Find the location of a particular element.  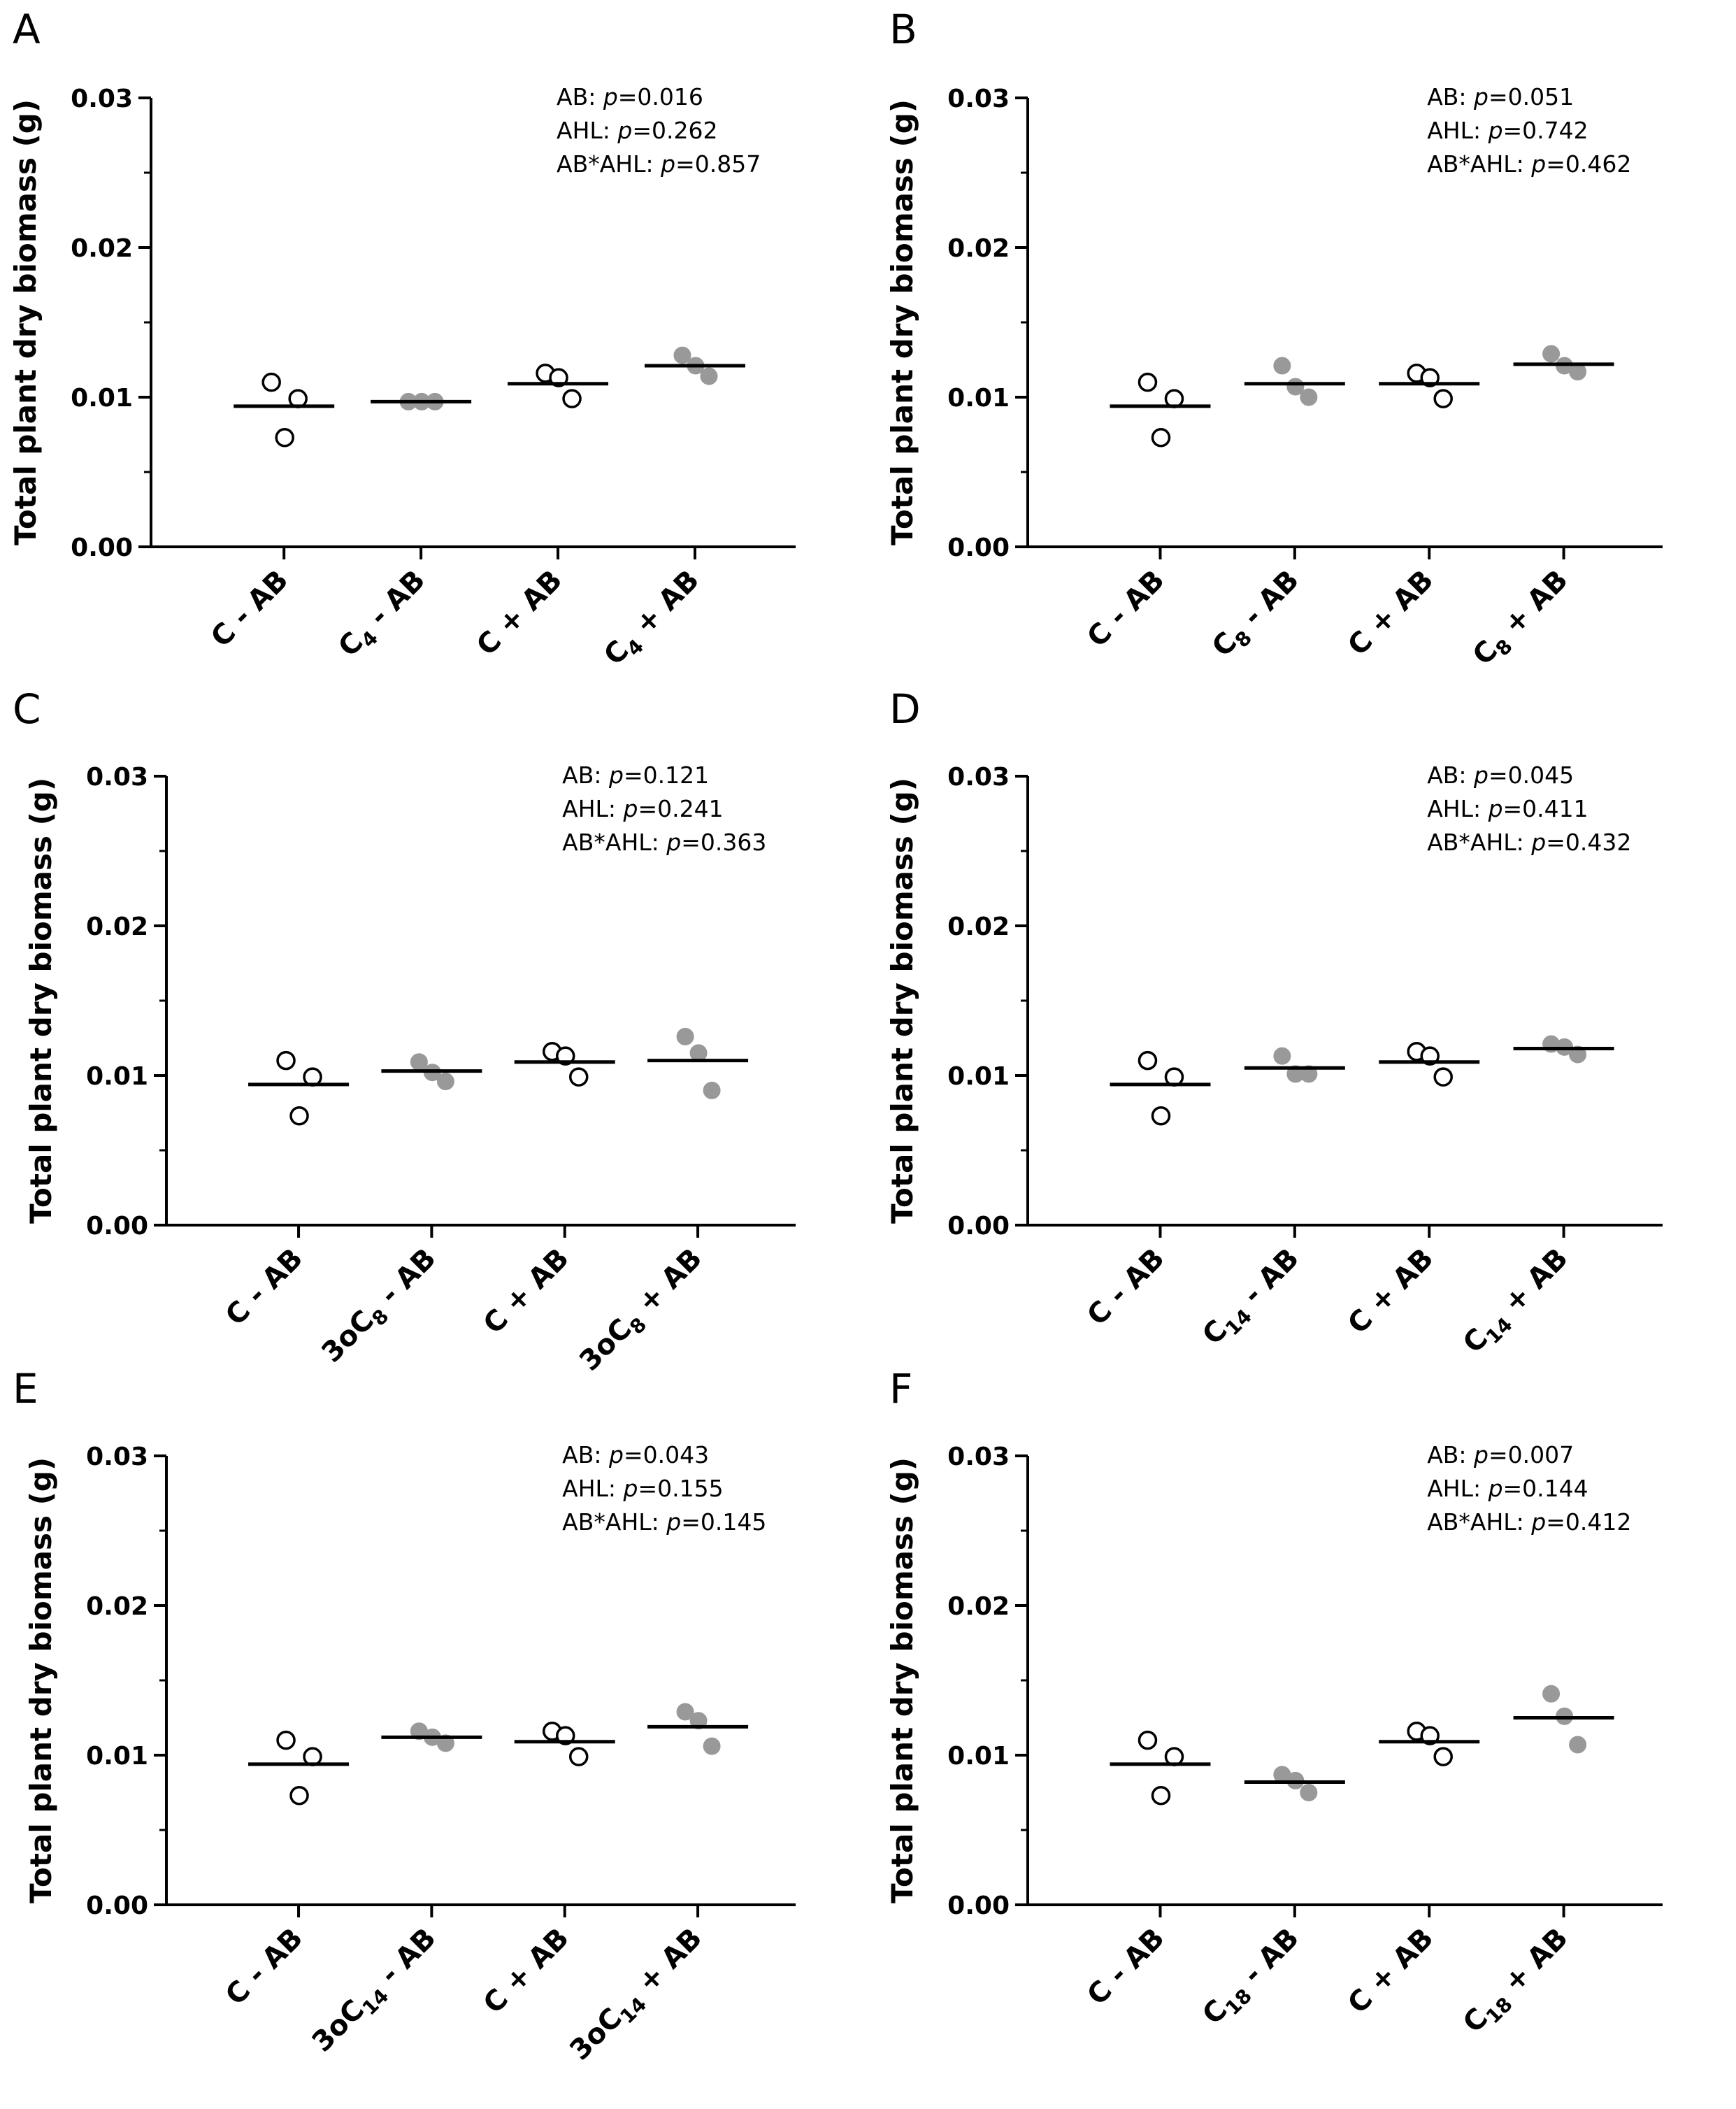

stat-value: =0.155 is located at coordinates (681, 1489).